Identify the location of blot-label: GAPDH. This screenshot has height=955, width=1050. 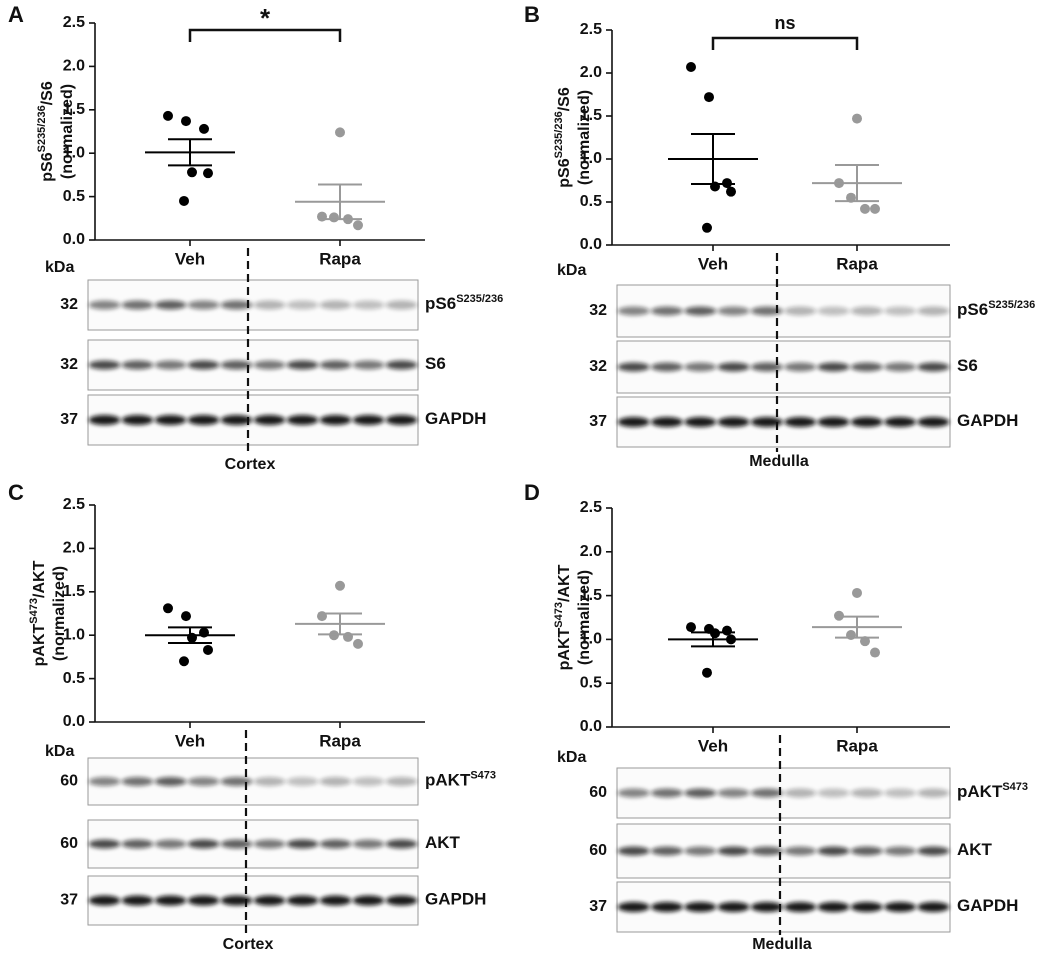
(987, 905).